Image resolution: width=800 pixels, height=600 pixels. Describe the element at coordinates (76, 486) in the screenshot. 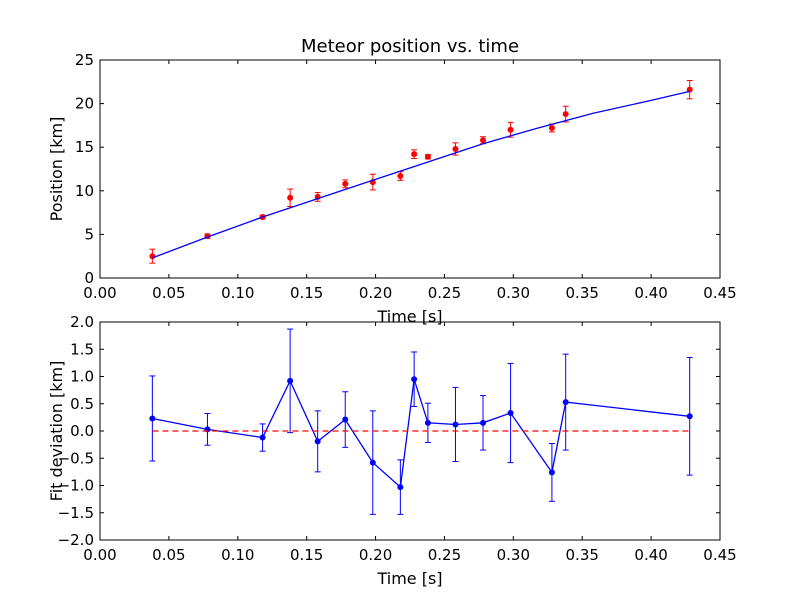

I see `y-tick-label: −1.0` at that location.